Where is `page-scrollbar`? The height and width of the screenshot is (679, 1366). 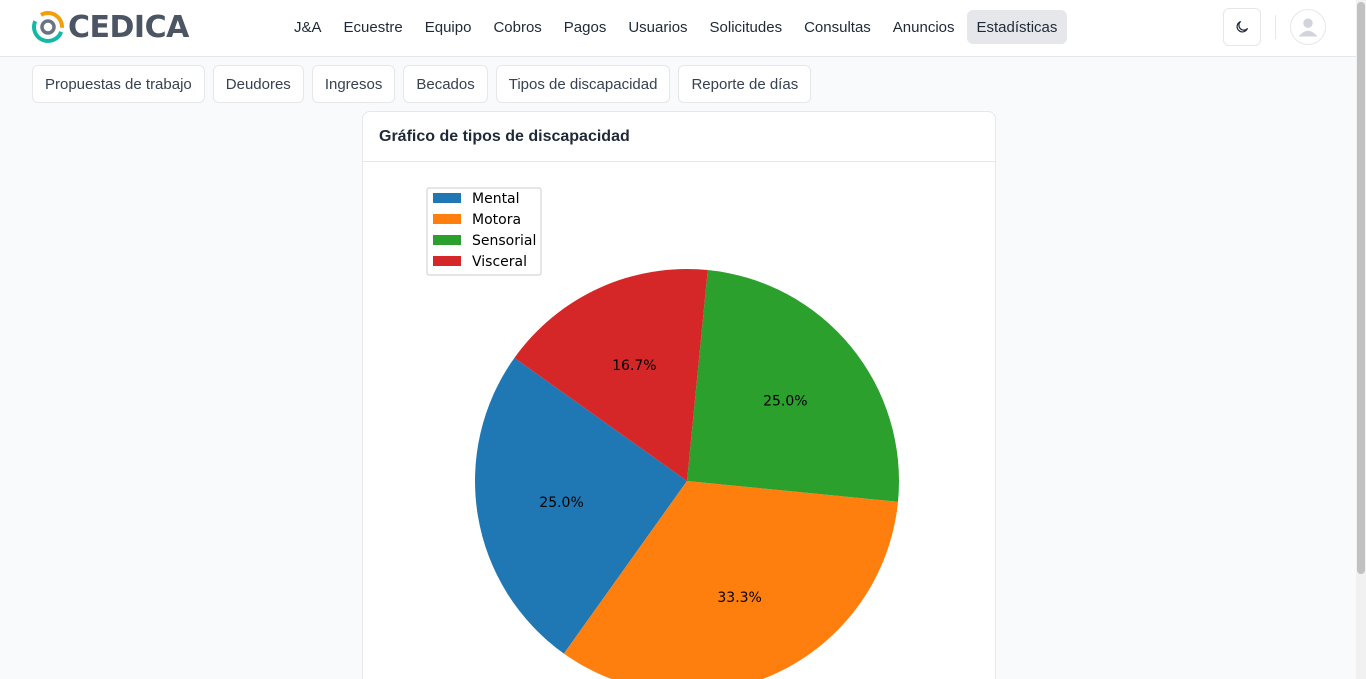
page-scrollbar is located at coordinates (1361, 339).